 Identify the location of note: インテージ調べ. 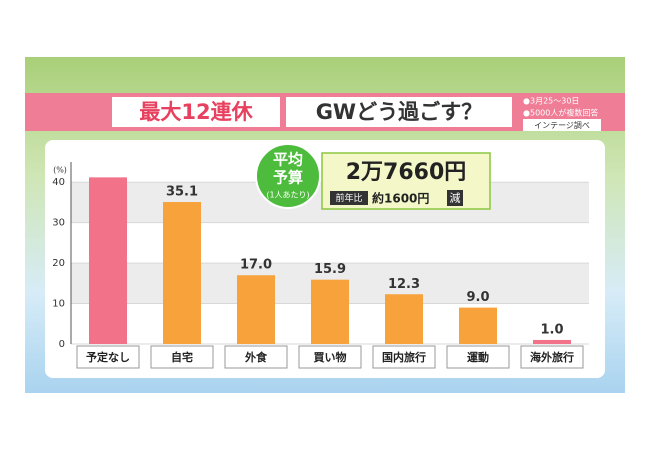
(562, 125).